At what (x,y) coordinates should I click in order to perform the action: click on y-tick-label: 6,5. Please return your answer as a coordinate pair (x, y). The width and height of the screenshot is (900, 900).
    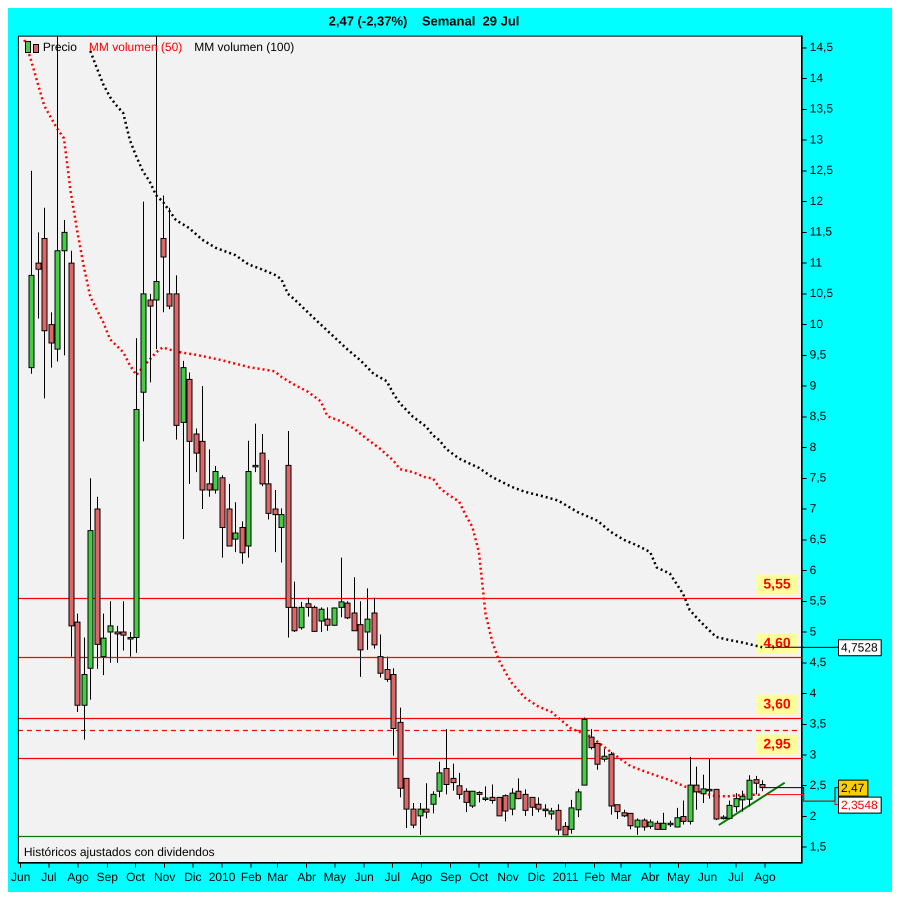
    Looking at the image, I should click on (818, 539).